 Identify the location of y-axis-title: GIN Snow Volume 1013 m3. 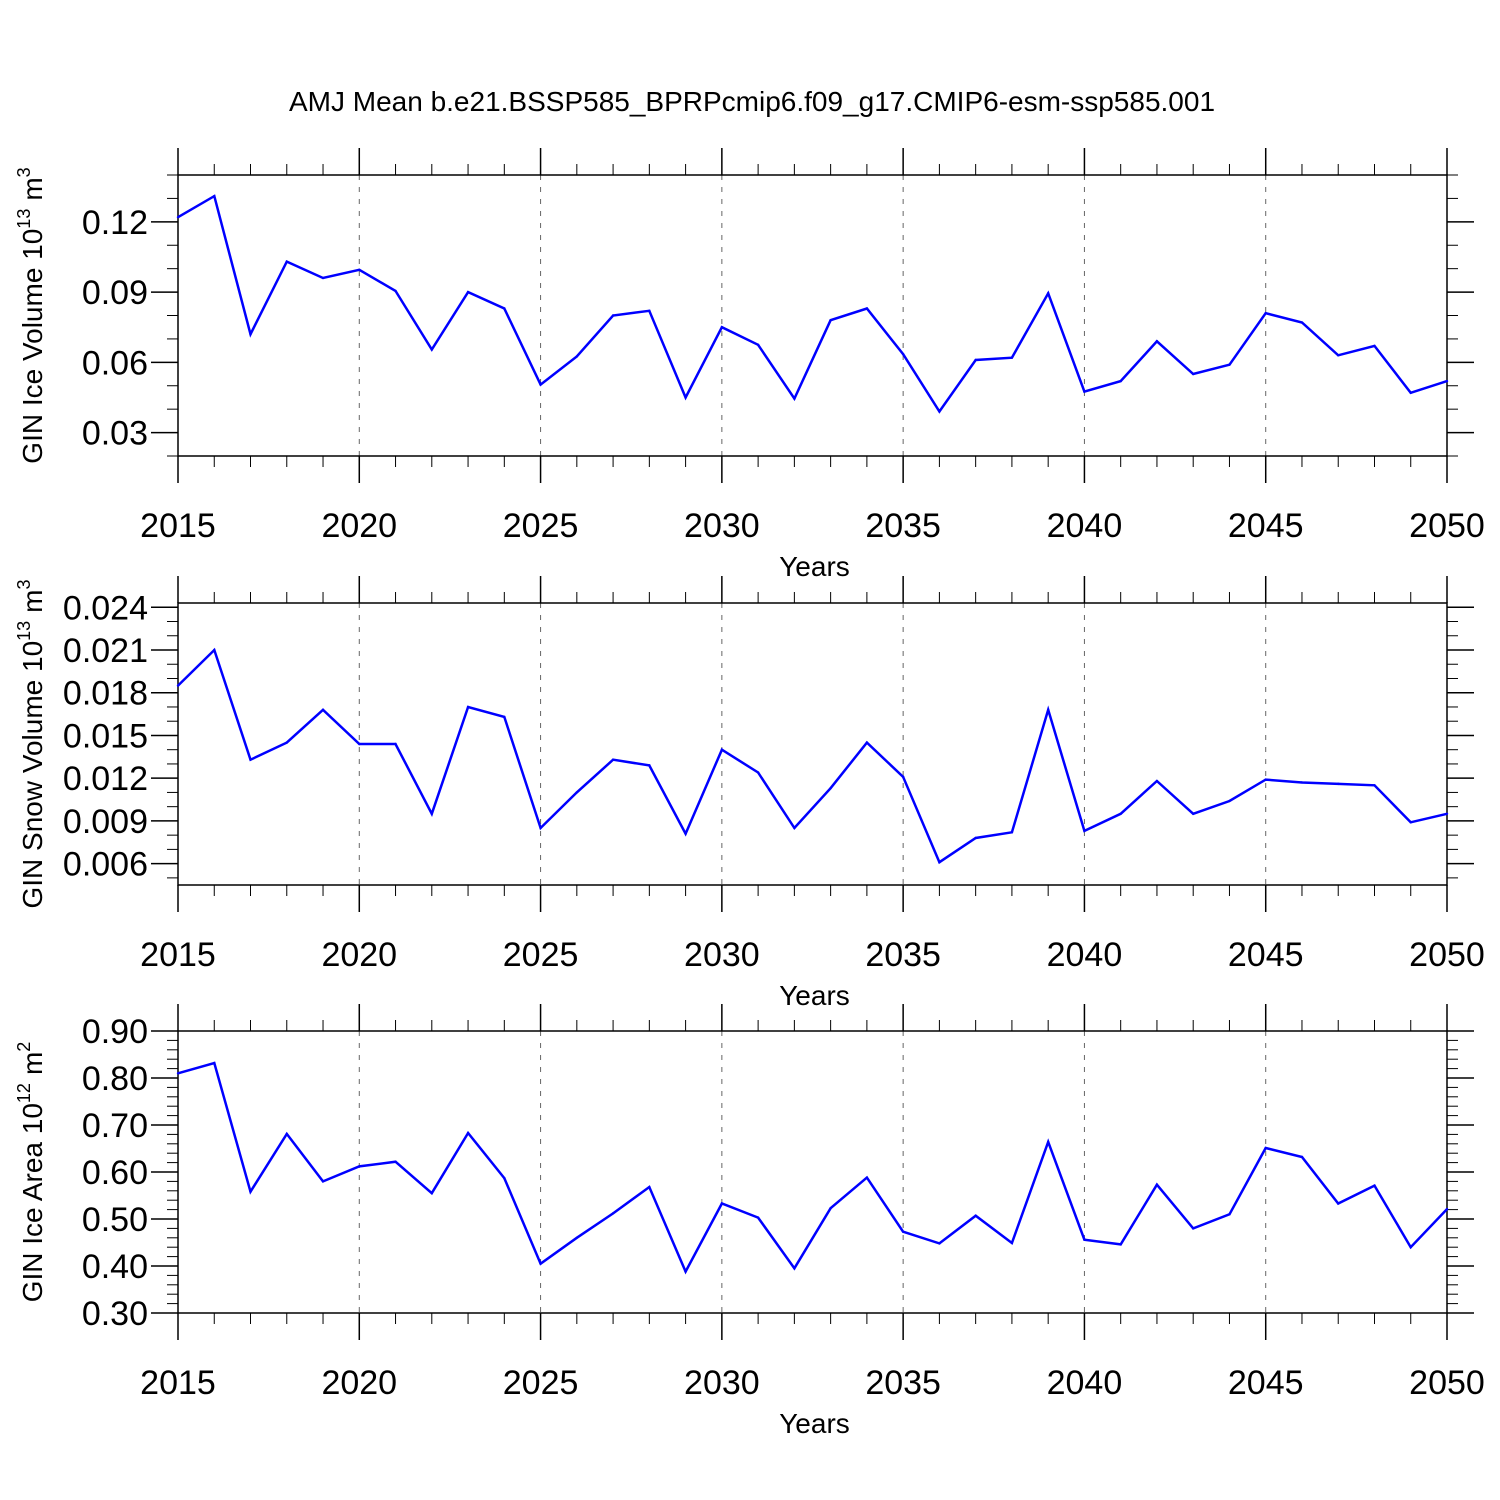
(31, 743).